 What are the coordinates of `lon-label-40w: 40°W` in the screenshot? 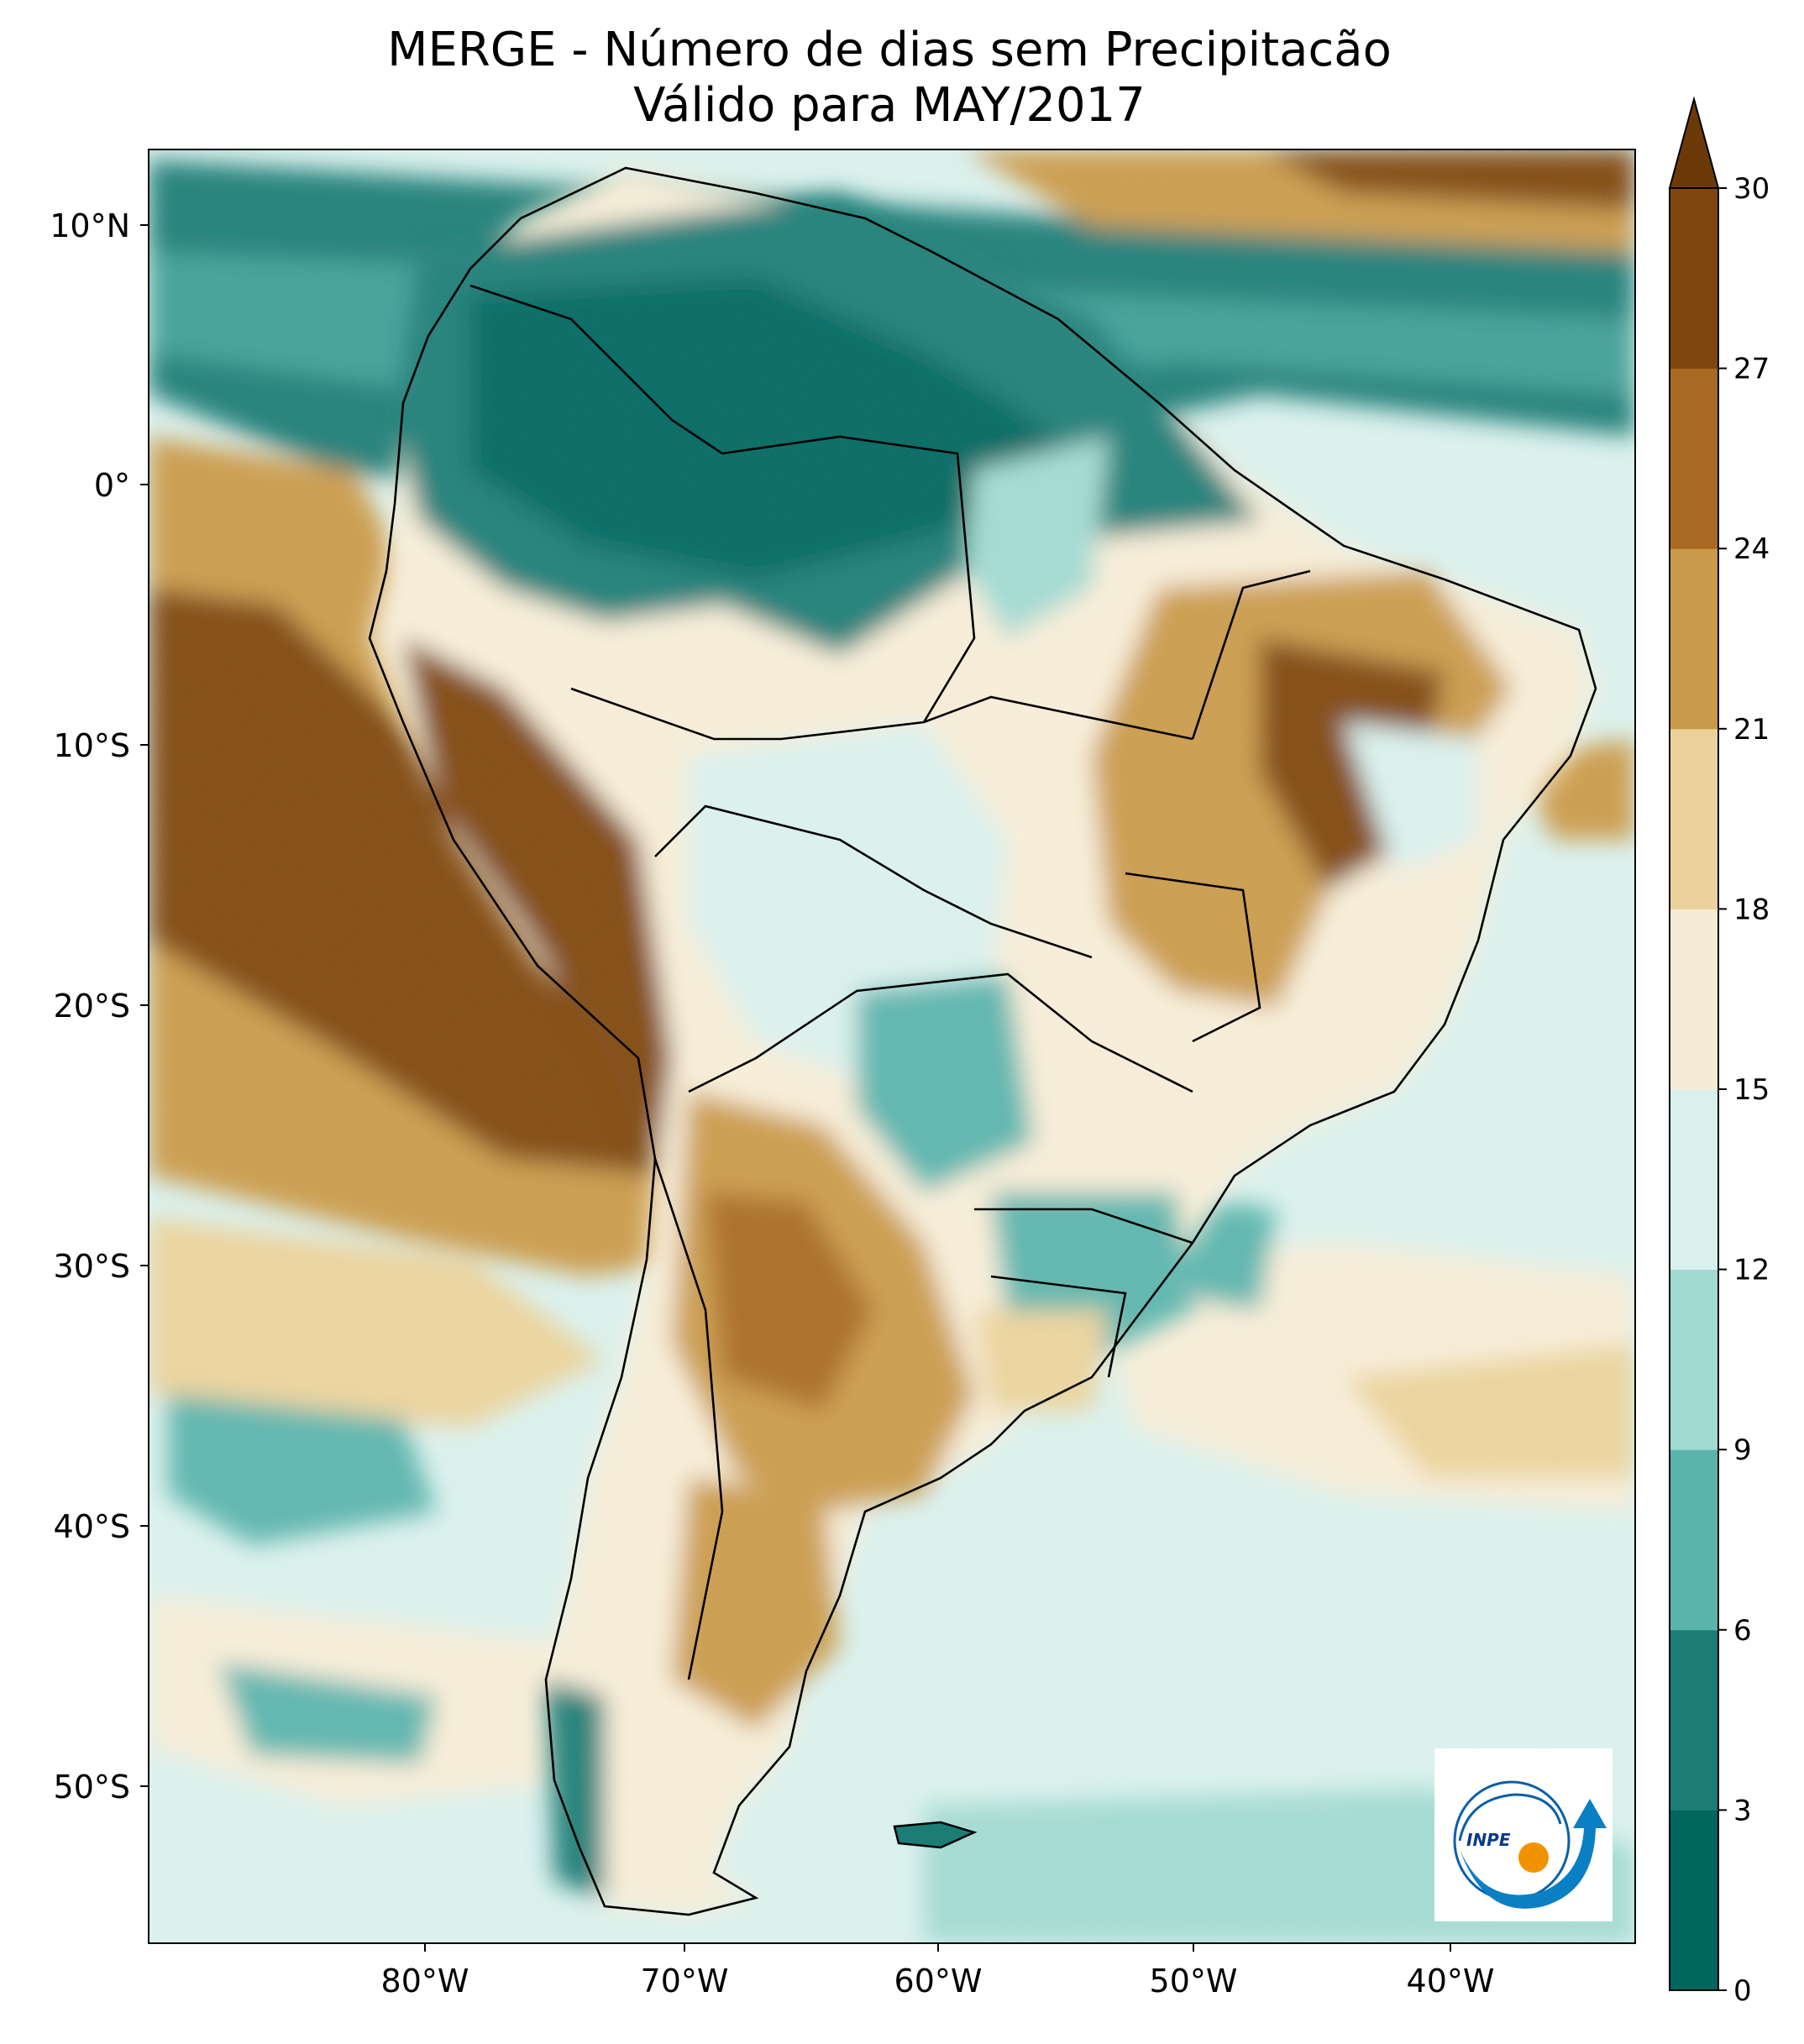 It's located at (1451, 1981).